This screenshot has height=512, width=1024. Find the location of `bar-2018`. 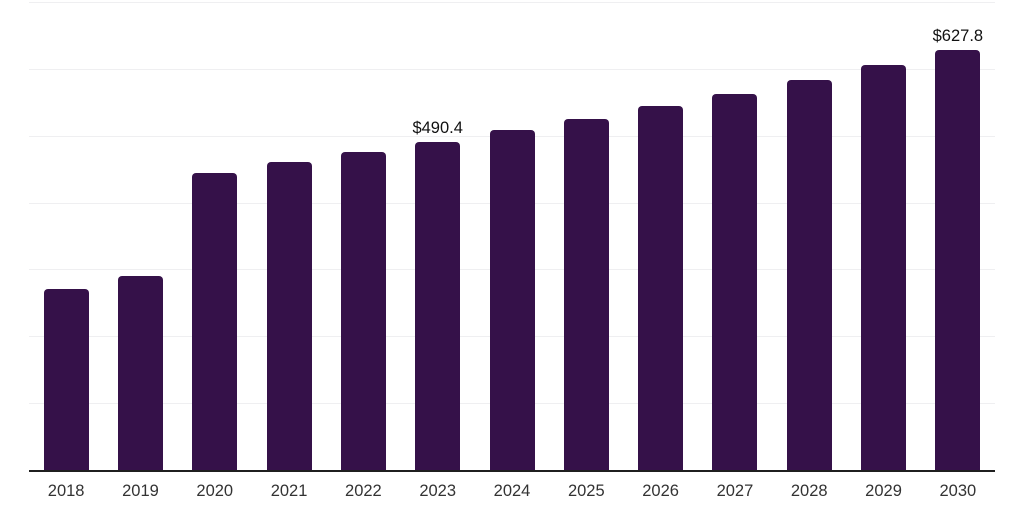

bar-2018 is located at coordinates (66, 379).